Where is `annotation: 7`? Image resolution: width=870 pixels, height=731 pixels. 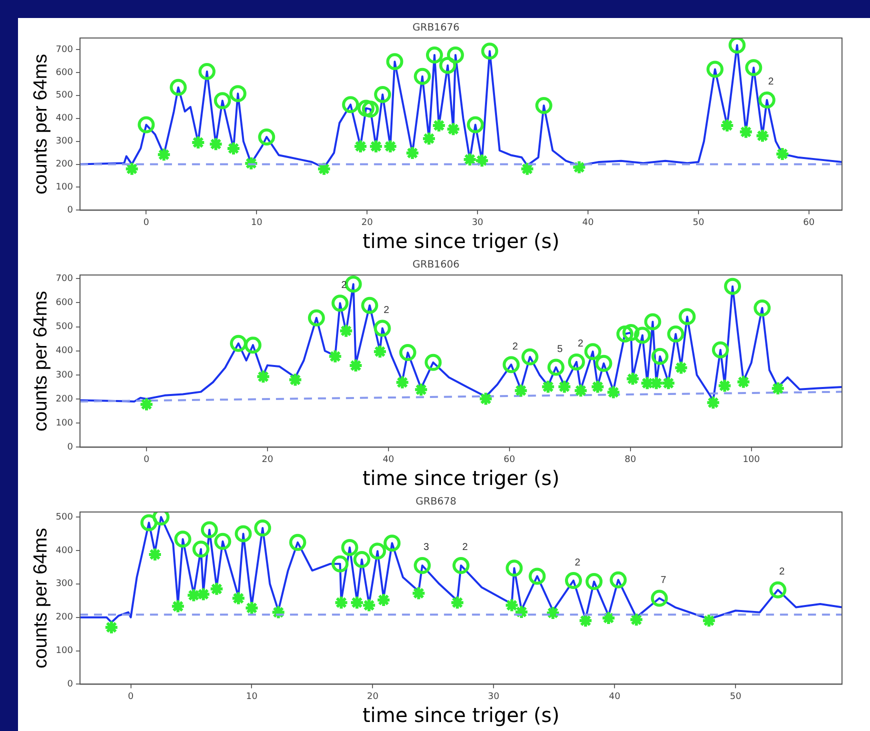 annotation: 7 is located at coordinates (663, 580).